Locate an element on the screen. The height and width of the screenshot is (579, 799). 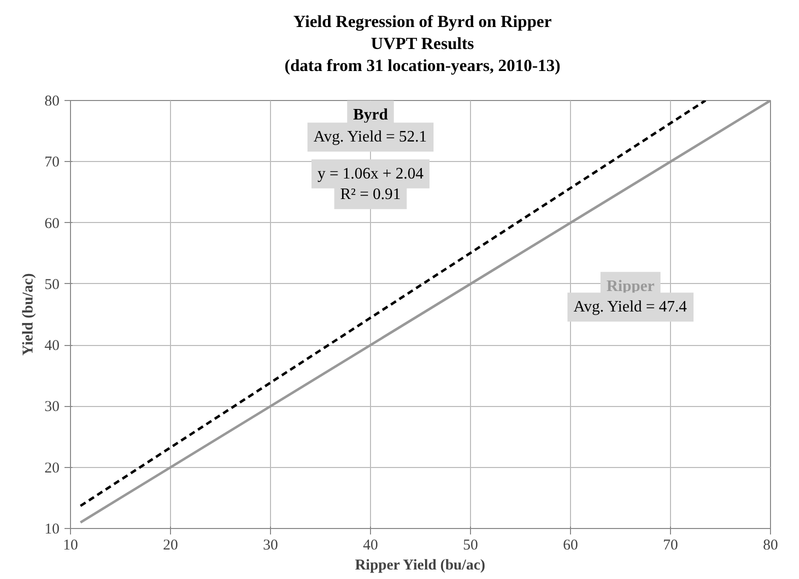
y-tick-label: 80 is located at coordinates (52, 102).